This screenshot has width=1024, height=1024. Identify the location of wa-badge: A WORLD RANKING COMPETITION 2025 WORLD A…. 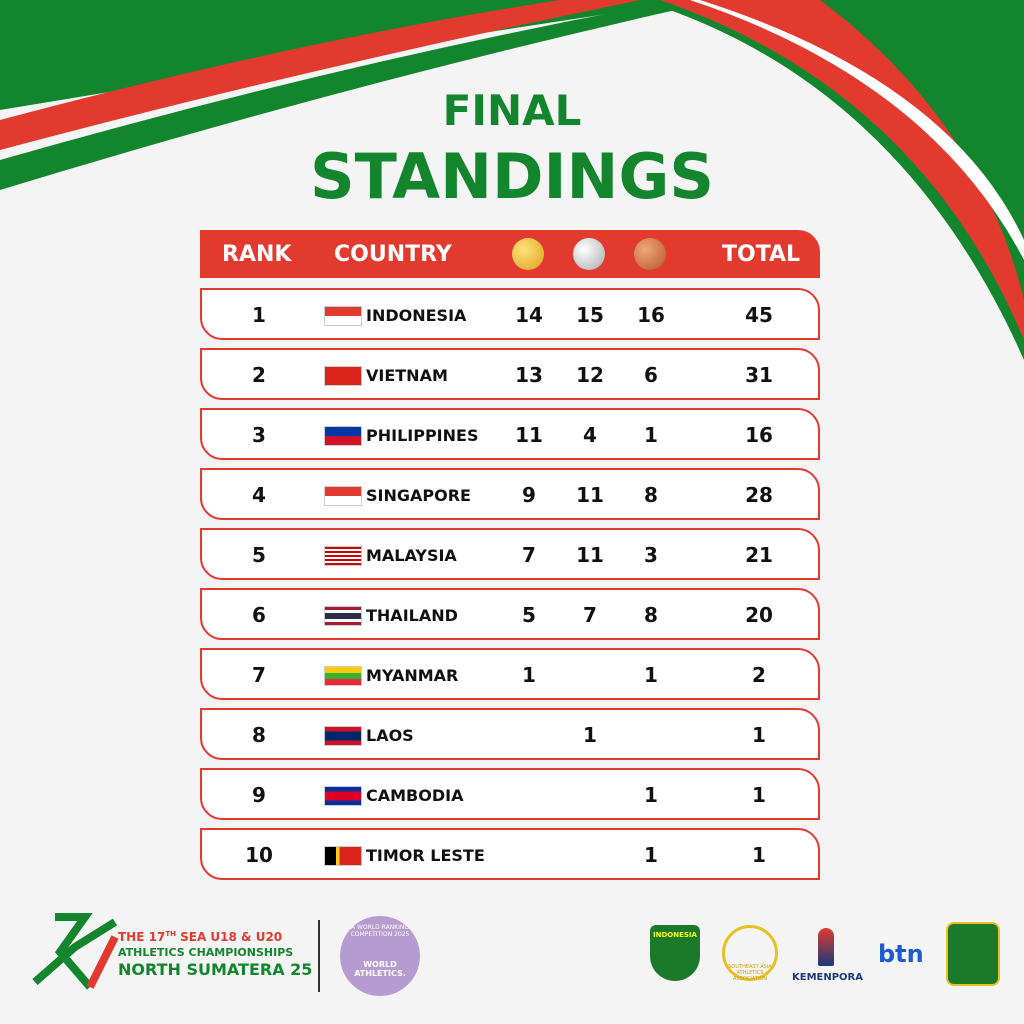
(380, 956).